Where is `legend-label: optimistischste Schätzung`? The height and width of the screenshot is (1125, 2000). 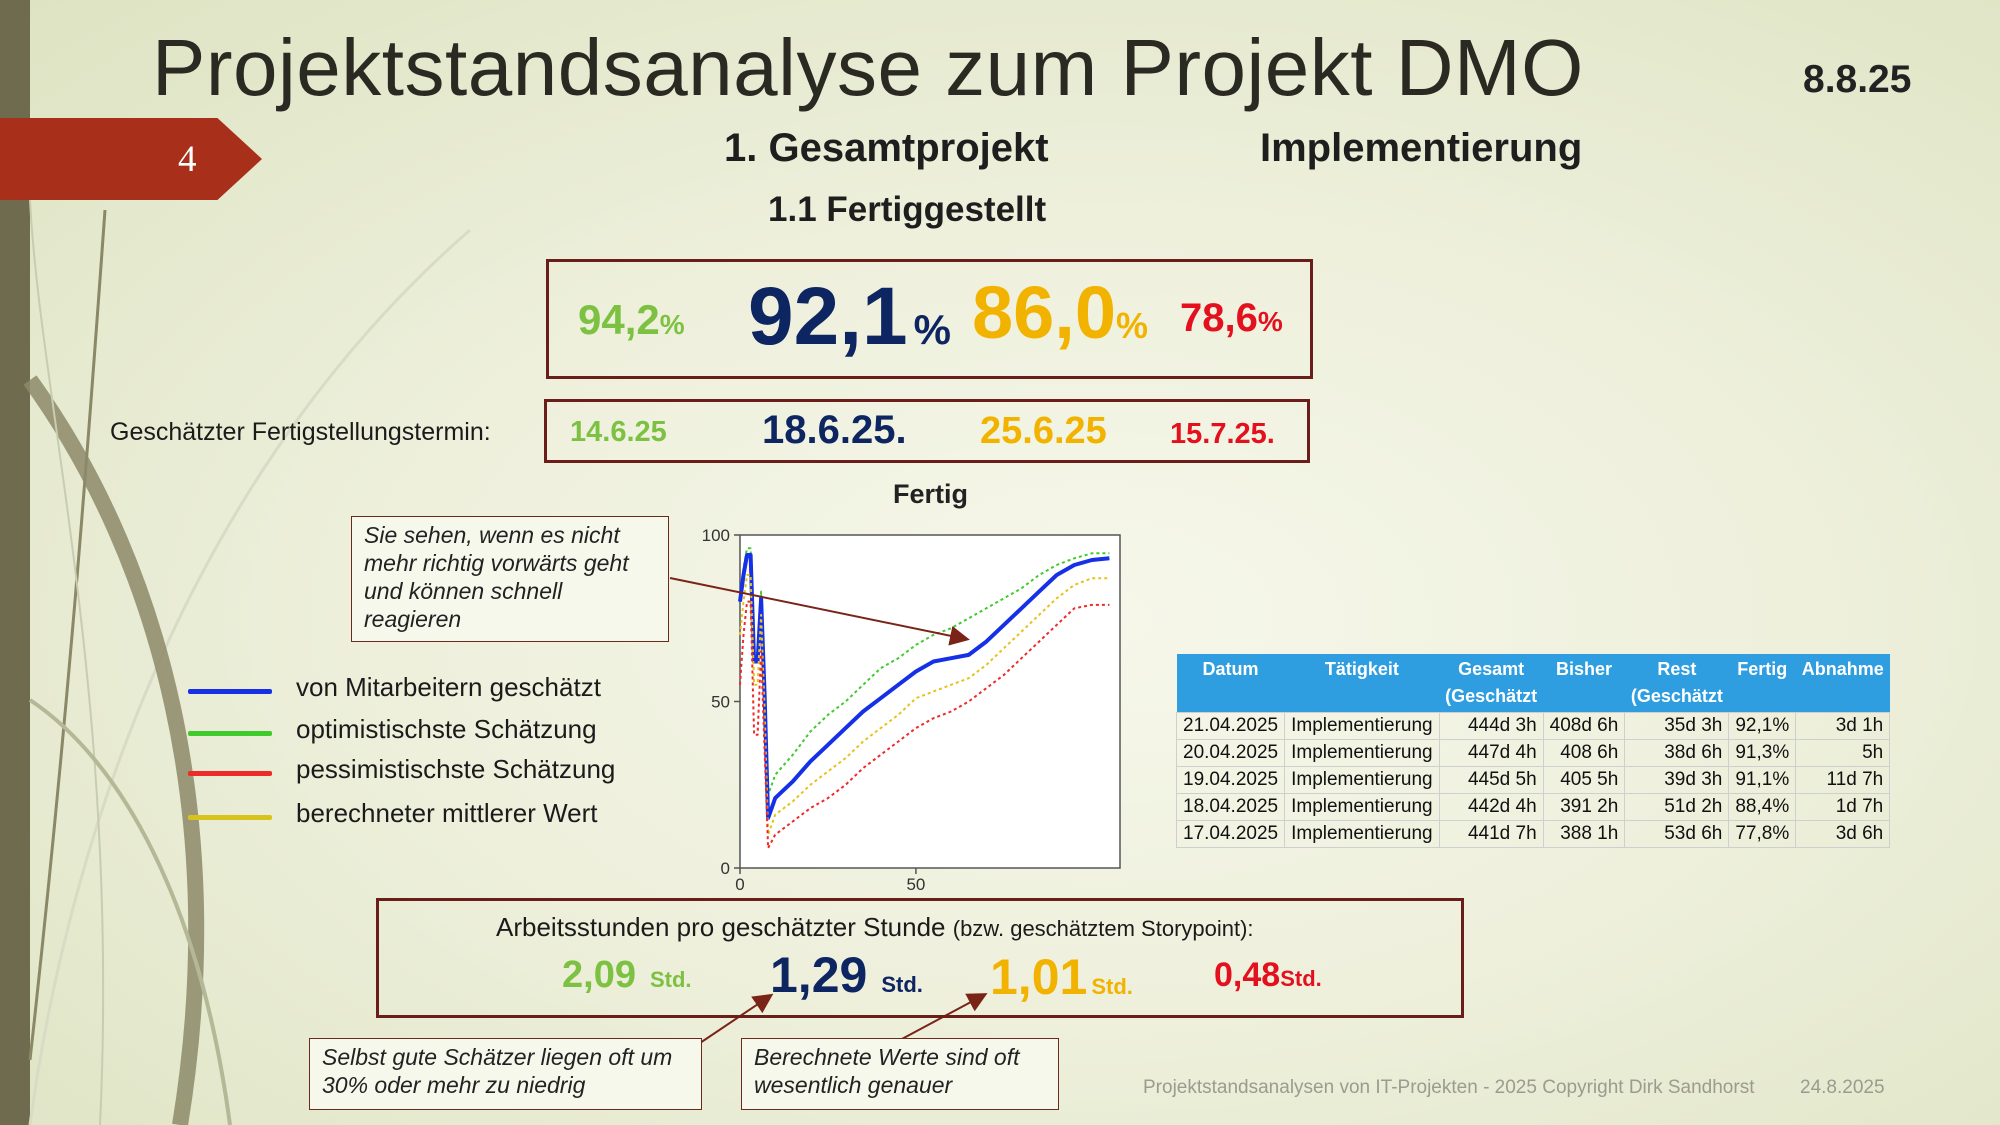
legend-label: optimistischste Schätzung is located at coordinates (446, 729).